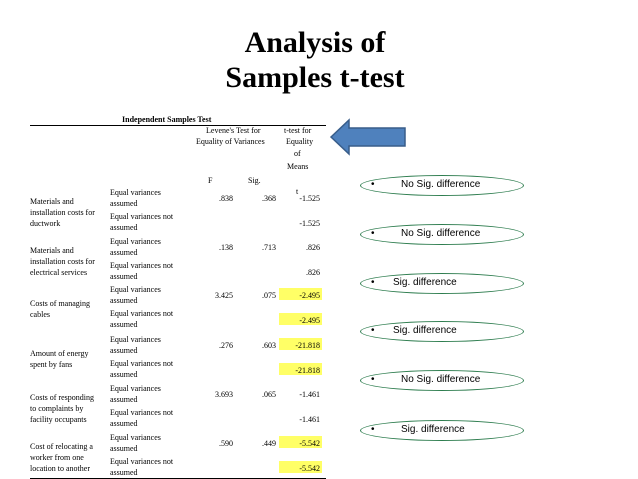 The width and height of the screenshot is (638, 479). Describe the element at coordinates (297, 191) in the screenshot. I see `header-t: t` at that location.